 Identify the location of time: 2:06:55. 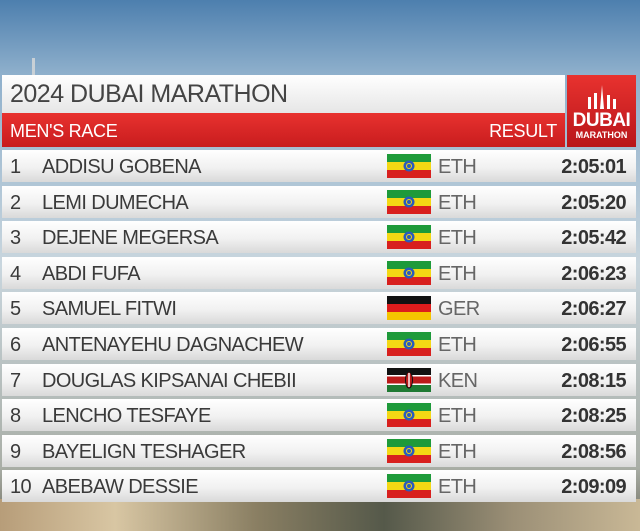
(593, 344).